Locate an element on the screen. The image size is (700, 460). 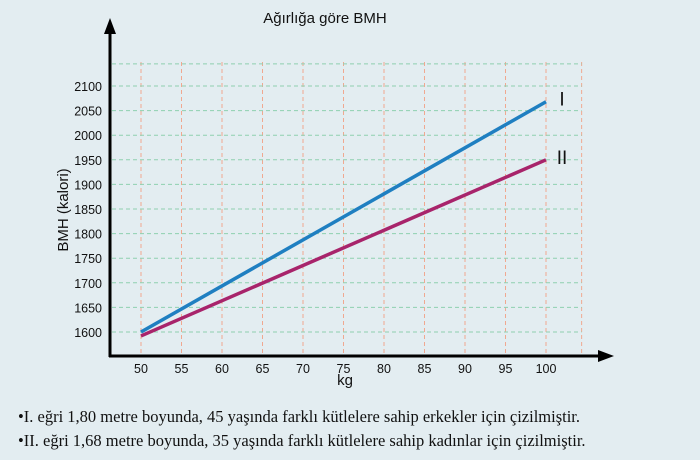
x-tick-label: 85 is located at coordinates (425, 369).